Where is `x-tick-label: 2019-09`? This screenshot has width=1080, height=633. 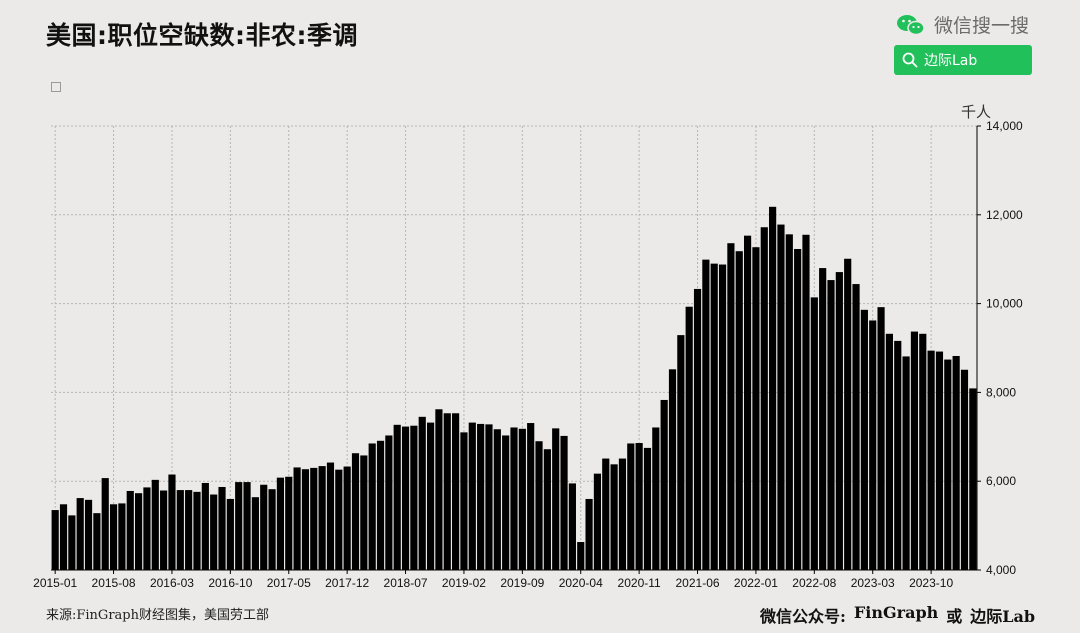
x-tick-label: 2019-09 is located at coordinates (522, 583).